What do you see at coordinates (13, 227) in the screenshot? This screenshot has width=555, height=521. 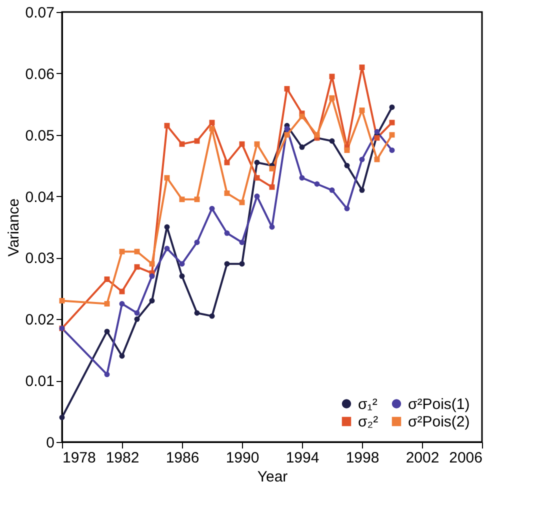 I see `y-axis-title: Variance` at bounding box center [13, 227].